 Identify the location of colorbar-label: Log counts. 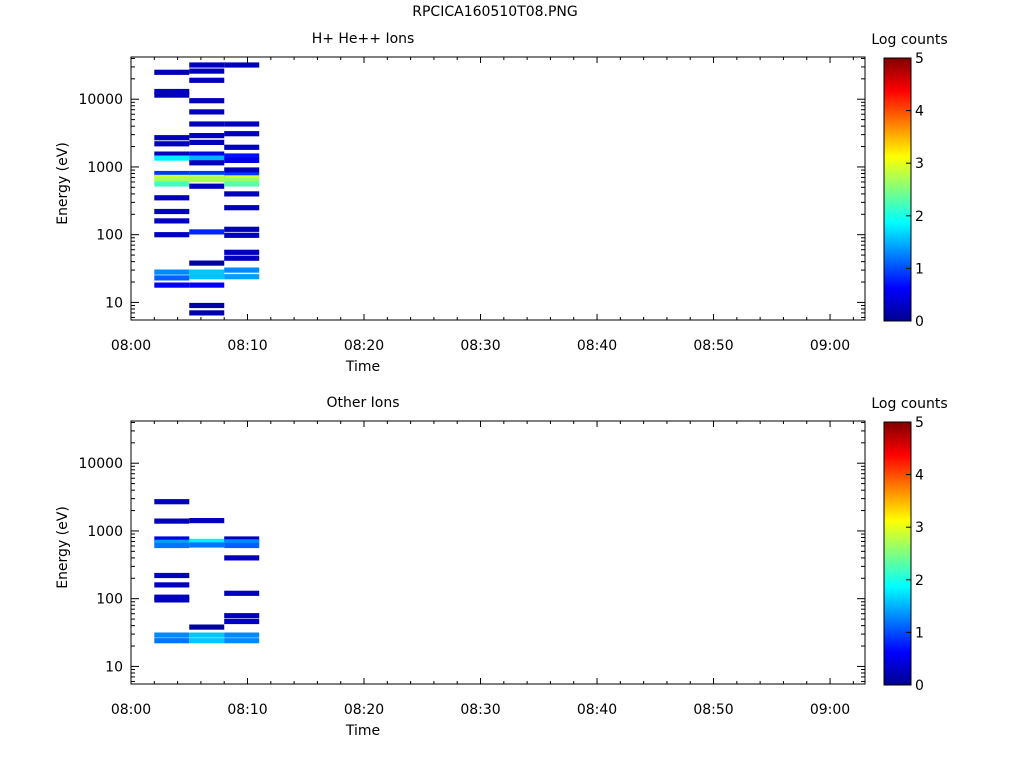
(909, 404).